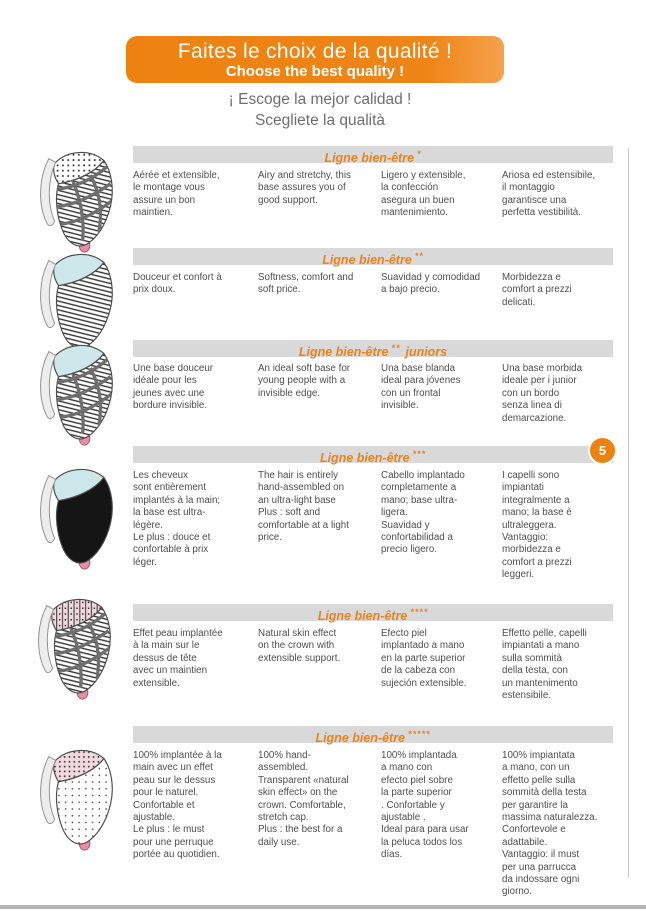 The width and height of the screenshot is (646, 913). Describe the element at coordinates (320, 99) in the screenshot. I see `subtitle-es: ¡ Escoge la mejor calidad !` at that location.